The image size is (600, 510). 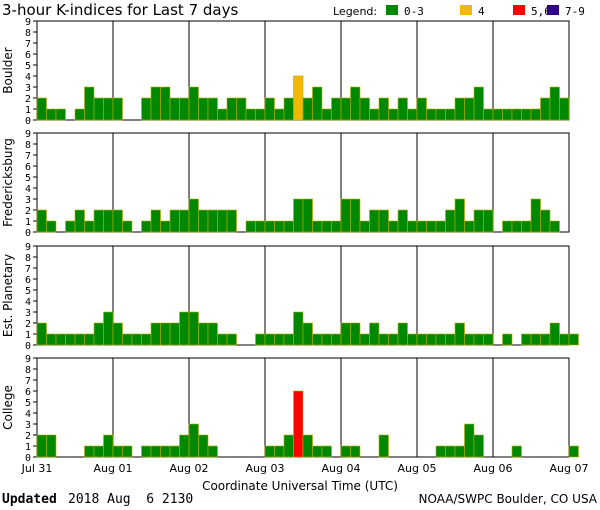 What do you see at coordinates (355, 11) in the screenshot?
I see `legend-label: Legend:` at bounding box center [355, 11].